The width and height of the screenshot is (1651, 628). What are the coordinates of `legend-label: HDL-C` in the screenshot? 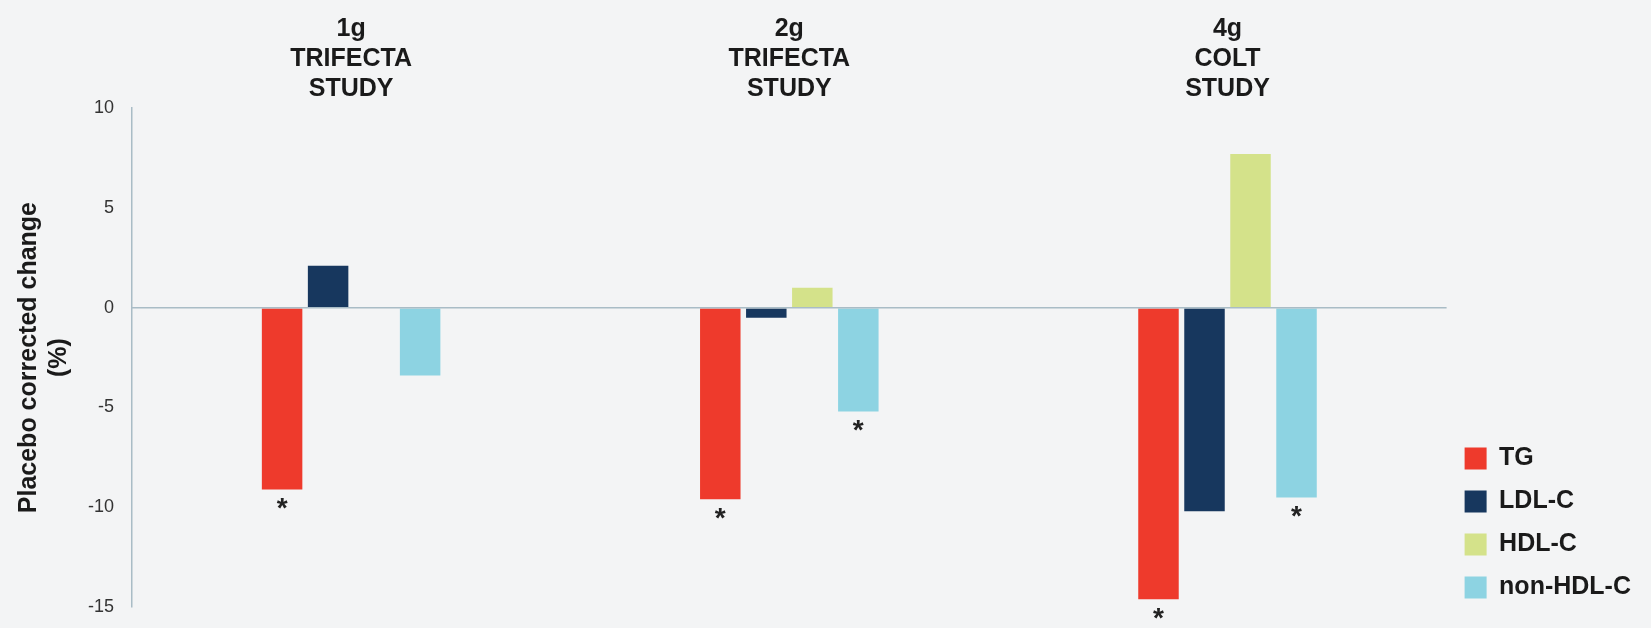 It's located at (1538, 542).